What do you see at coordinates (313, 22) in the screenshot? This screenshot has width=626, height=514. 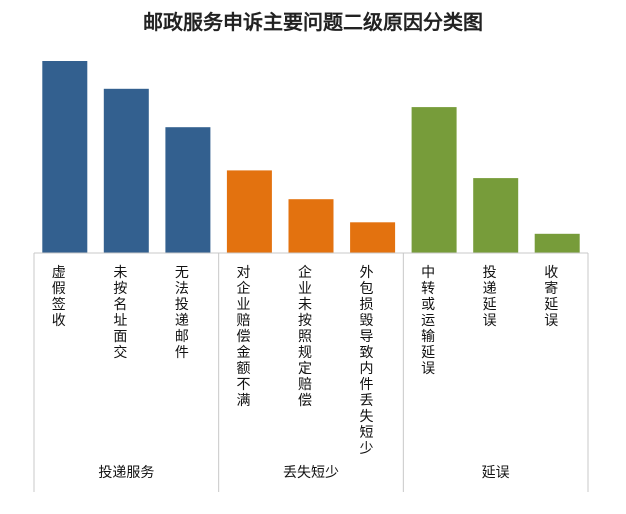 I see `chart-title: 邮政服务申诉主要问题二级原因分类图` at bounding box center [313, 22].